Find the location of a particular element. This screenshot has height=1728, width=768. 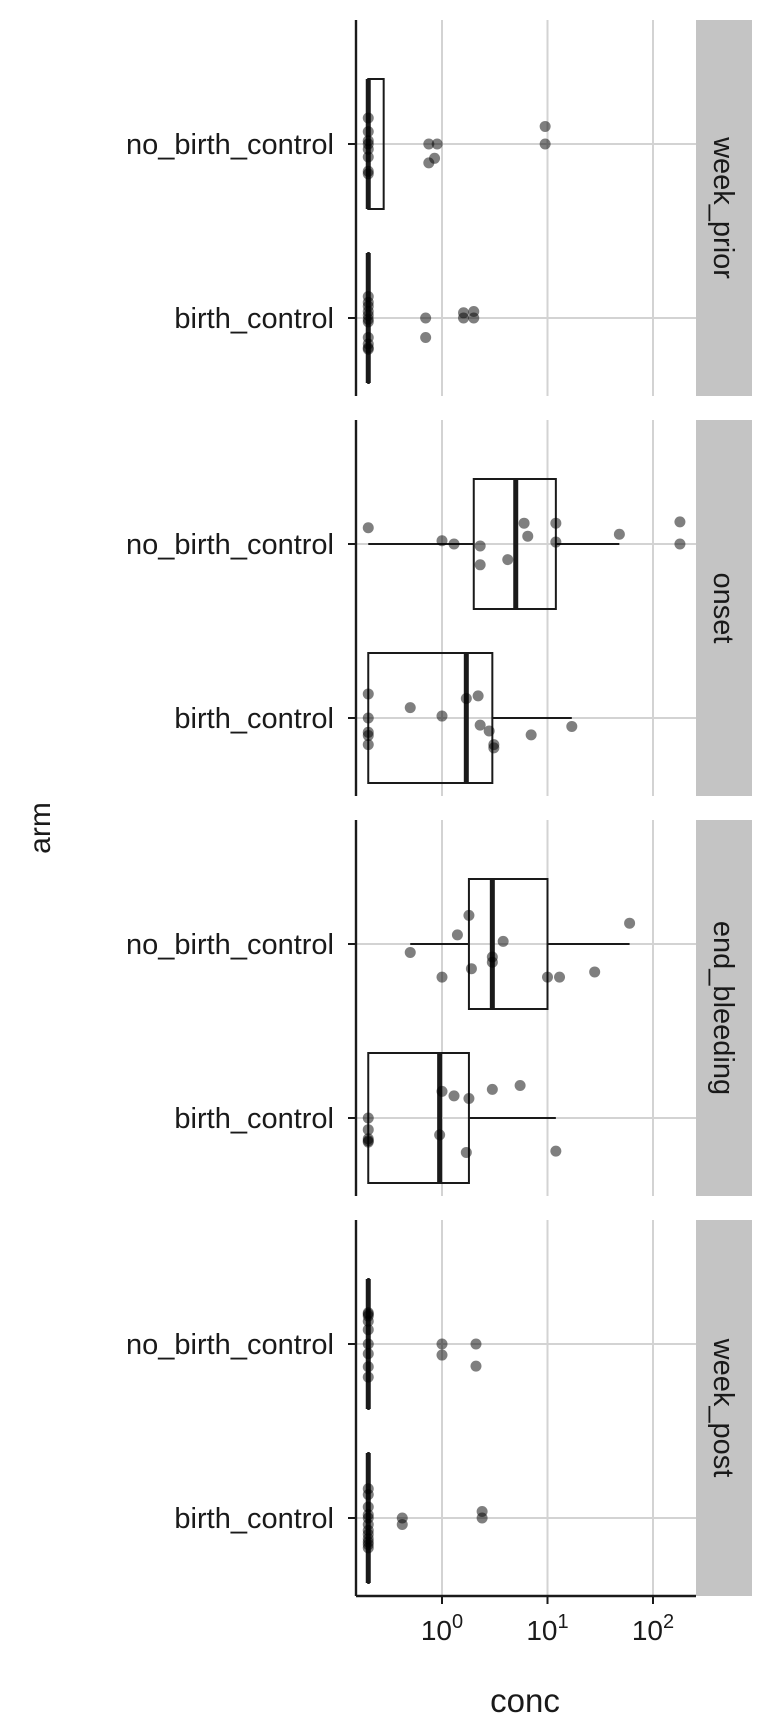

box is located at coordinates (508, 944).